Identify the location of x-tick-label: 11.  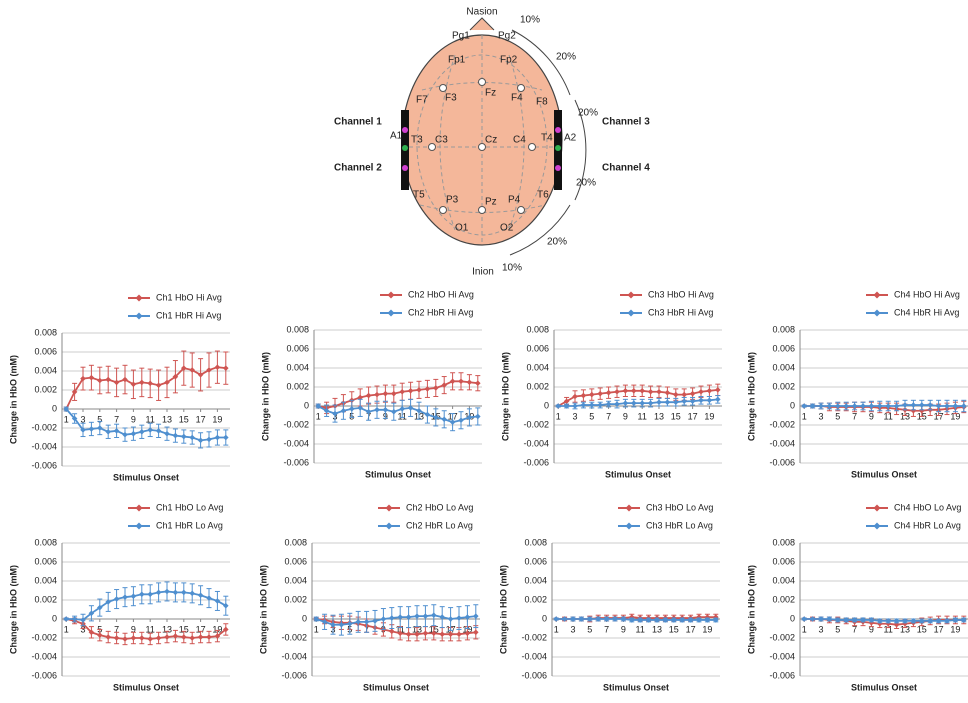
(150, 419).